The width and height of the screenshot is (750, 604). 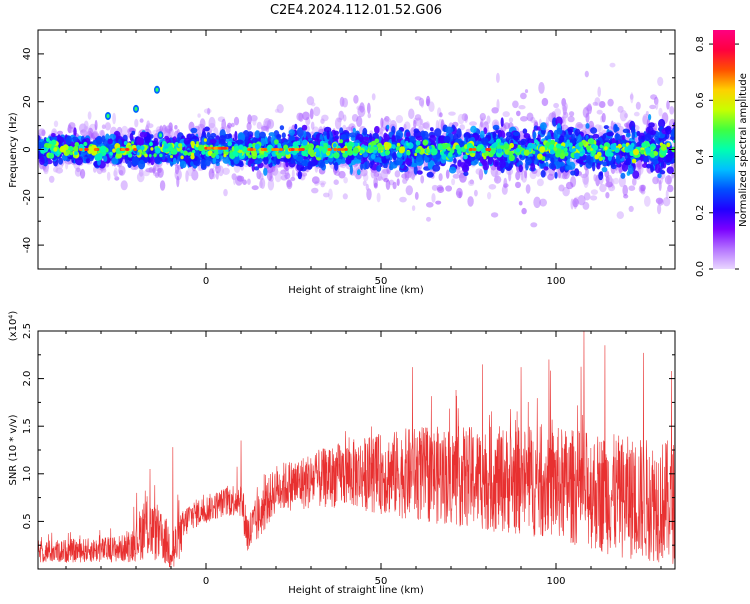 What do you see at coordinates (157, 89) in the screenshot?
I see `spectrum-outlier-core` at bounding box center [157, 89].